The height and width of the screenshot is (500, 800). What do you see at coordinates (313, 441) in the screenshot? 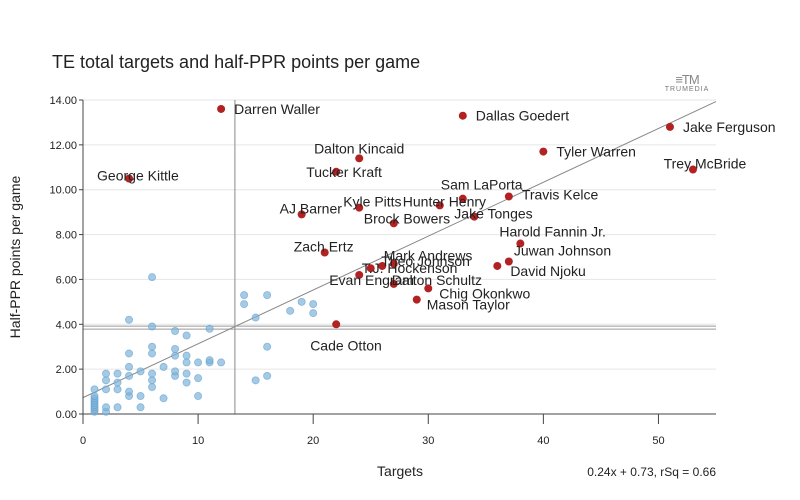
I see `x-tick-label: 20` at bounding box center [313, 441].